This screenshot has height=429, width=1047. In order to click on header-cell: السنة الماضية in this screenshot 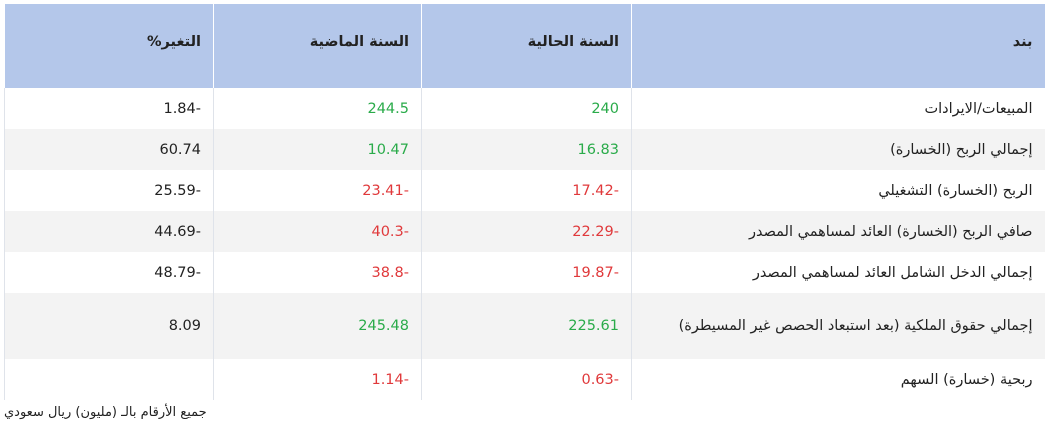, I will do `click(317, 46)`.